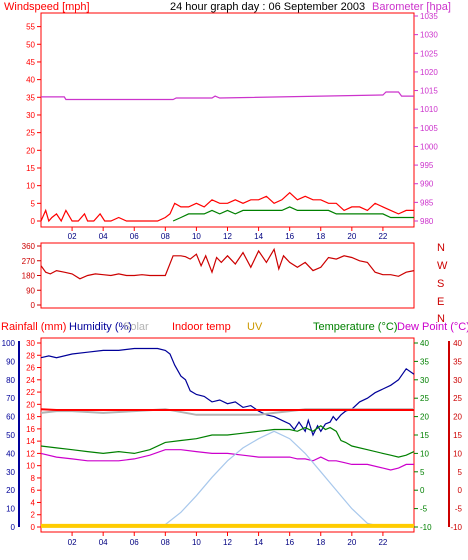 The image size is (468, 560). Describe the element at coordinates (429, 146) in the screenshot. I see `barometer-tick-label: 1000` at that location.